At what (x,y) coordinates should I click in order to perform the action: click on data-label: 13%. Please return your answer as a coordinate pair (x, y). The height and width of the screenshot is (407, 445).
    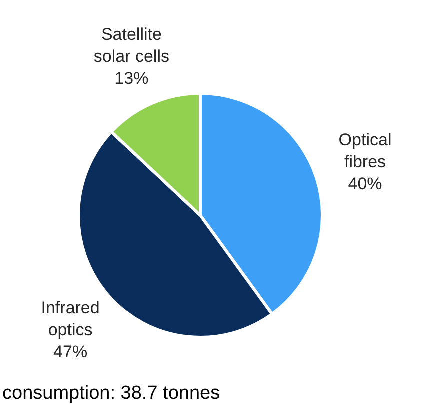
    Looking at the image, I should click on (131, 78).